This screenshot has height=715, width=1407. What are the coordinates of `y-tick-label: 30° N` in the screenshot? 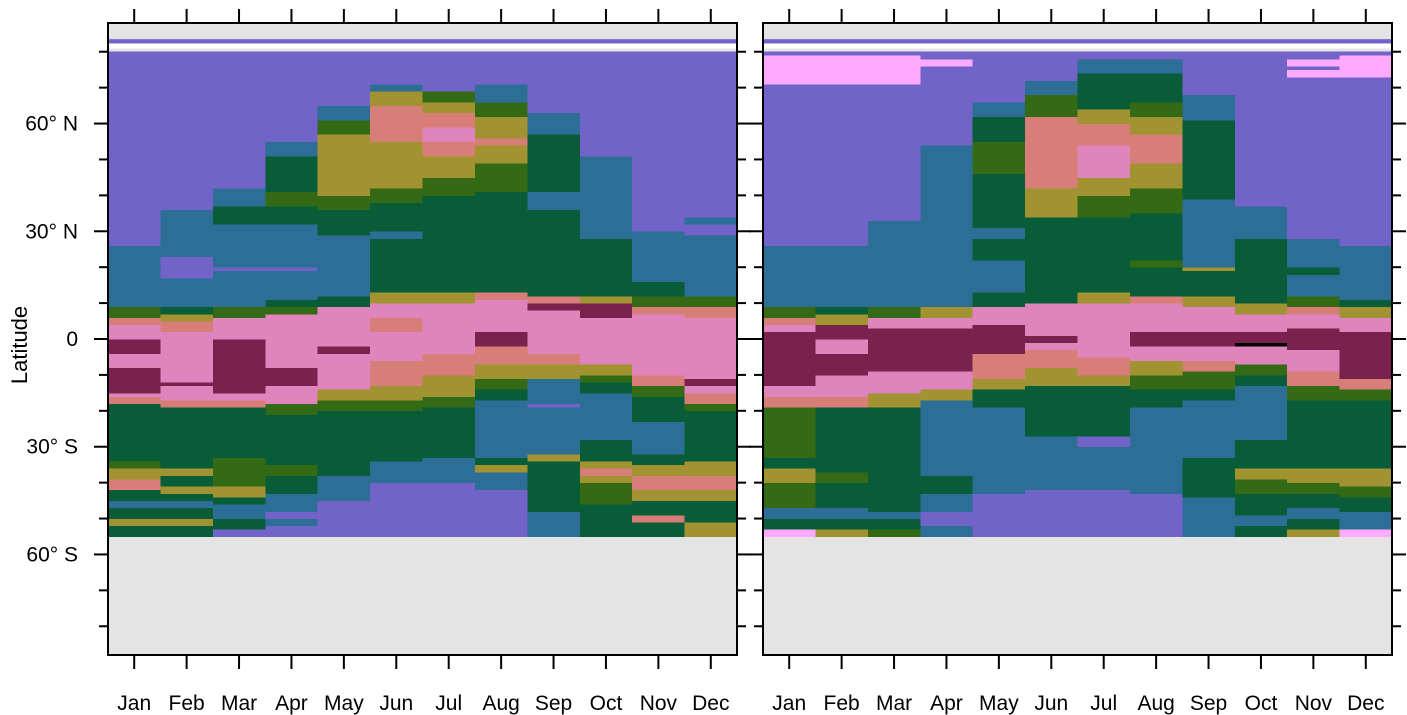 It's located at (51, 231).